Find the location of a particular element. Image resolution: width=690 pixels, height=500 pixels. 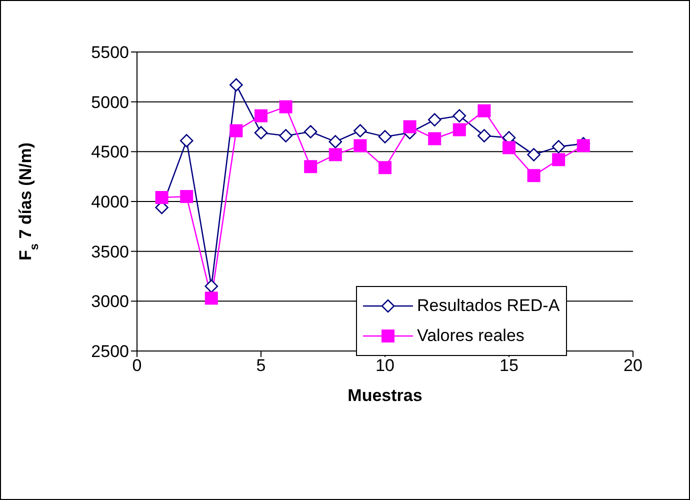

y-tick-label: 5000 is located at coordinates (110, 102).